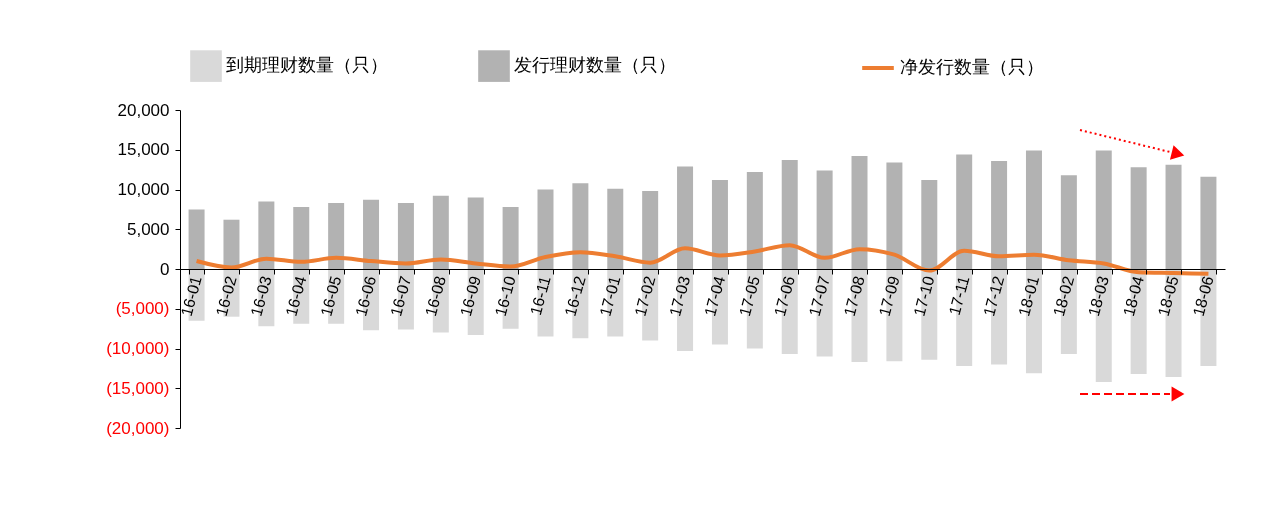  Describe the element at coordinates (1029, 296) in the screenshot. I see `x-tick-label: 18-01` at that location.